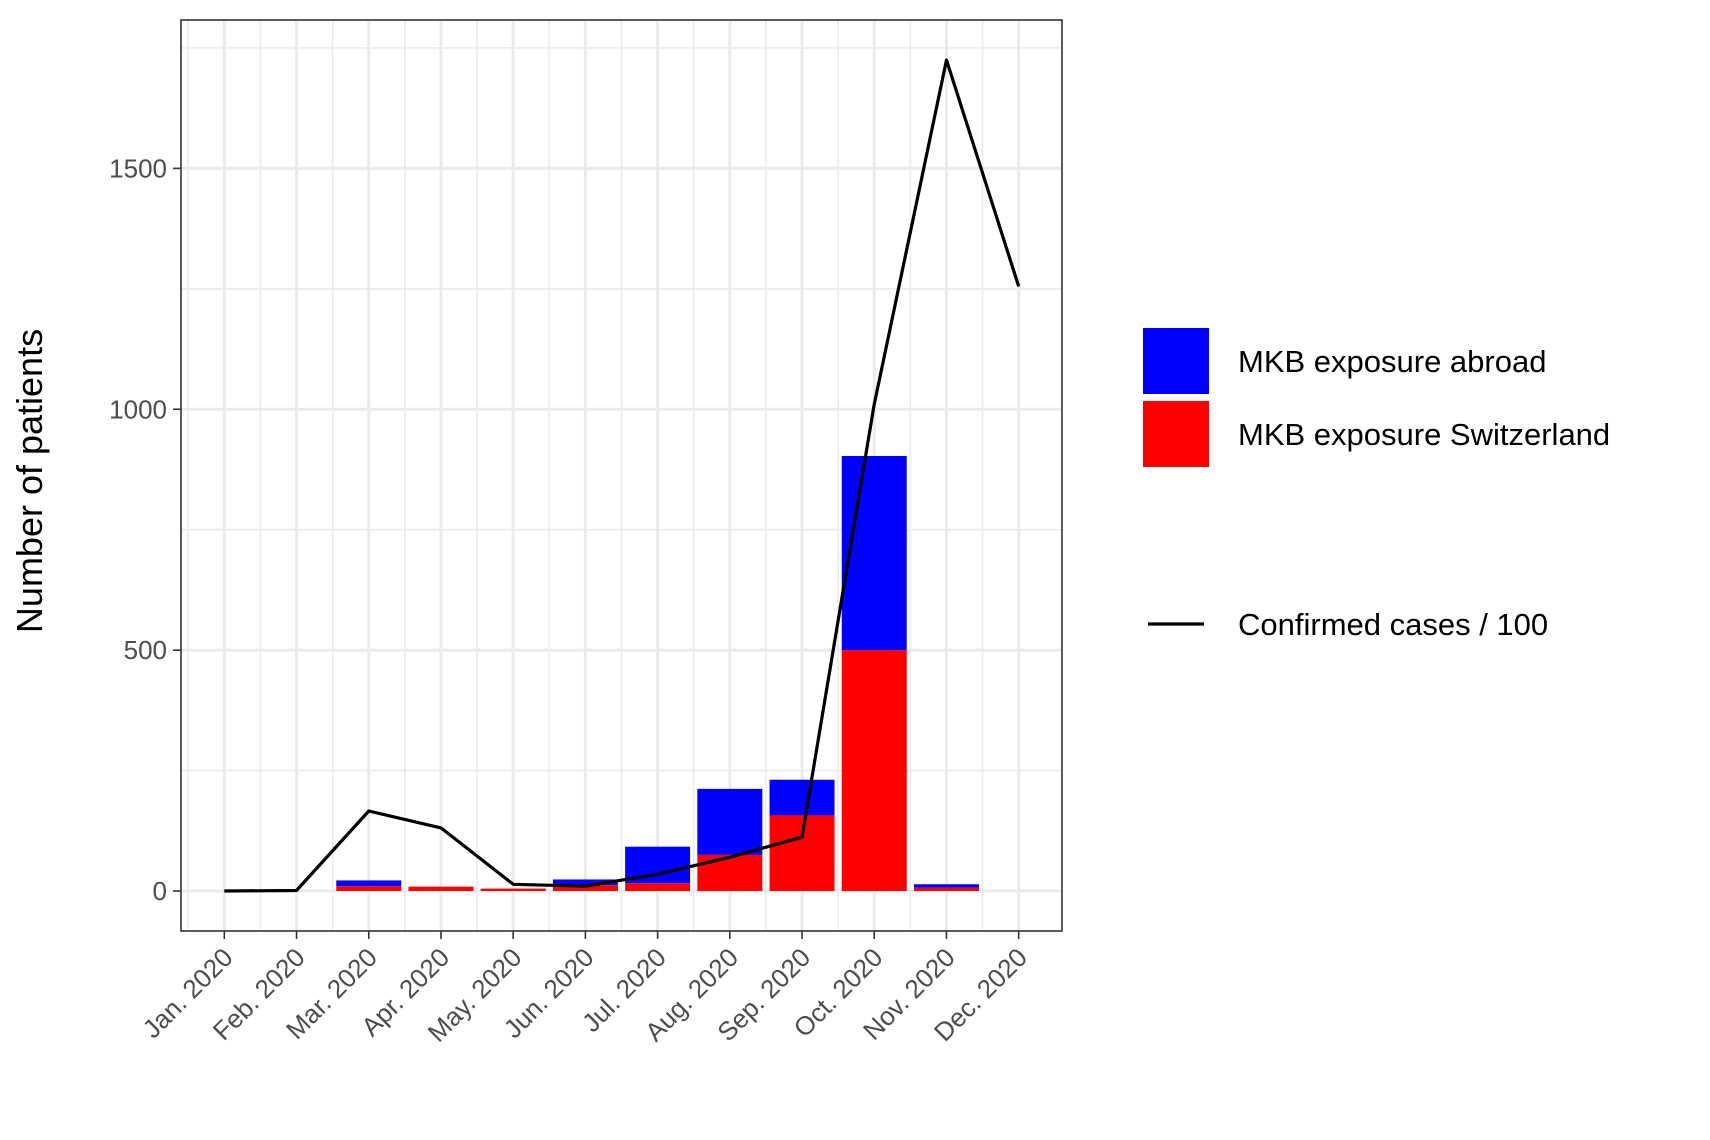 The width and height of the screenshot is (1710, 1140). I want to click on bar-mkb-exposure-switzerland-mar-2020, so click(369, 889).